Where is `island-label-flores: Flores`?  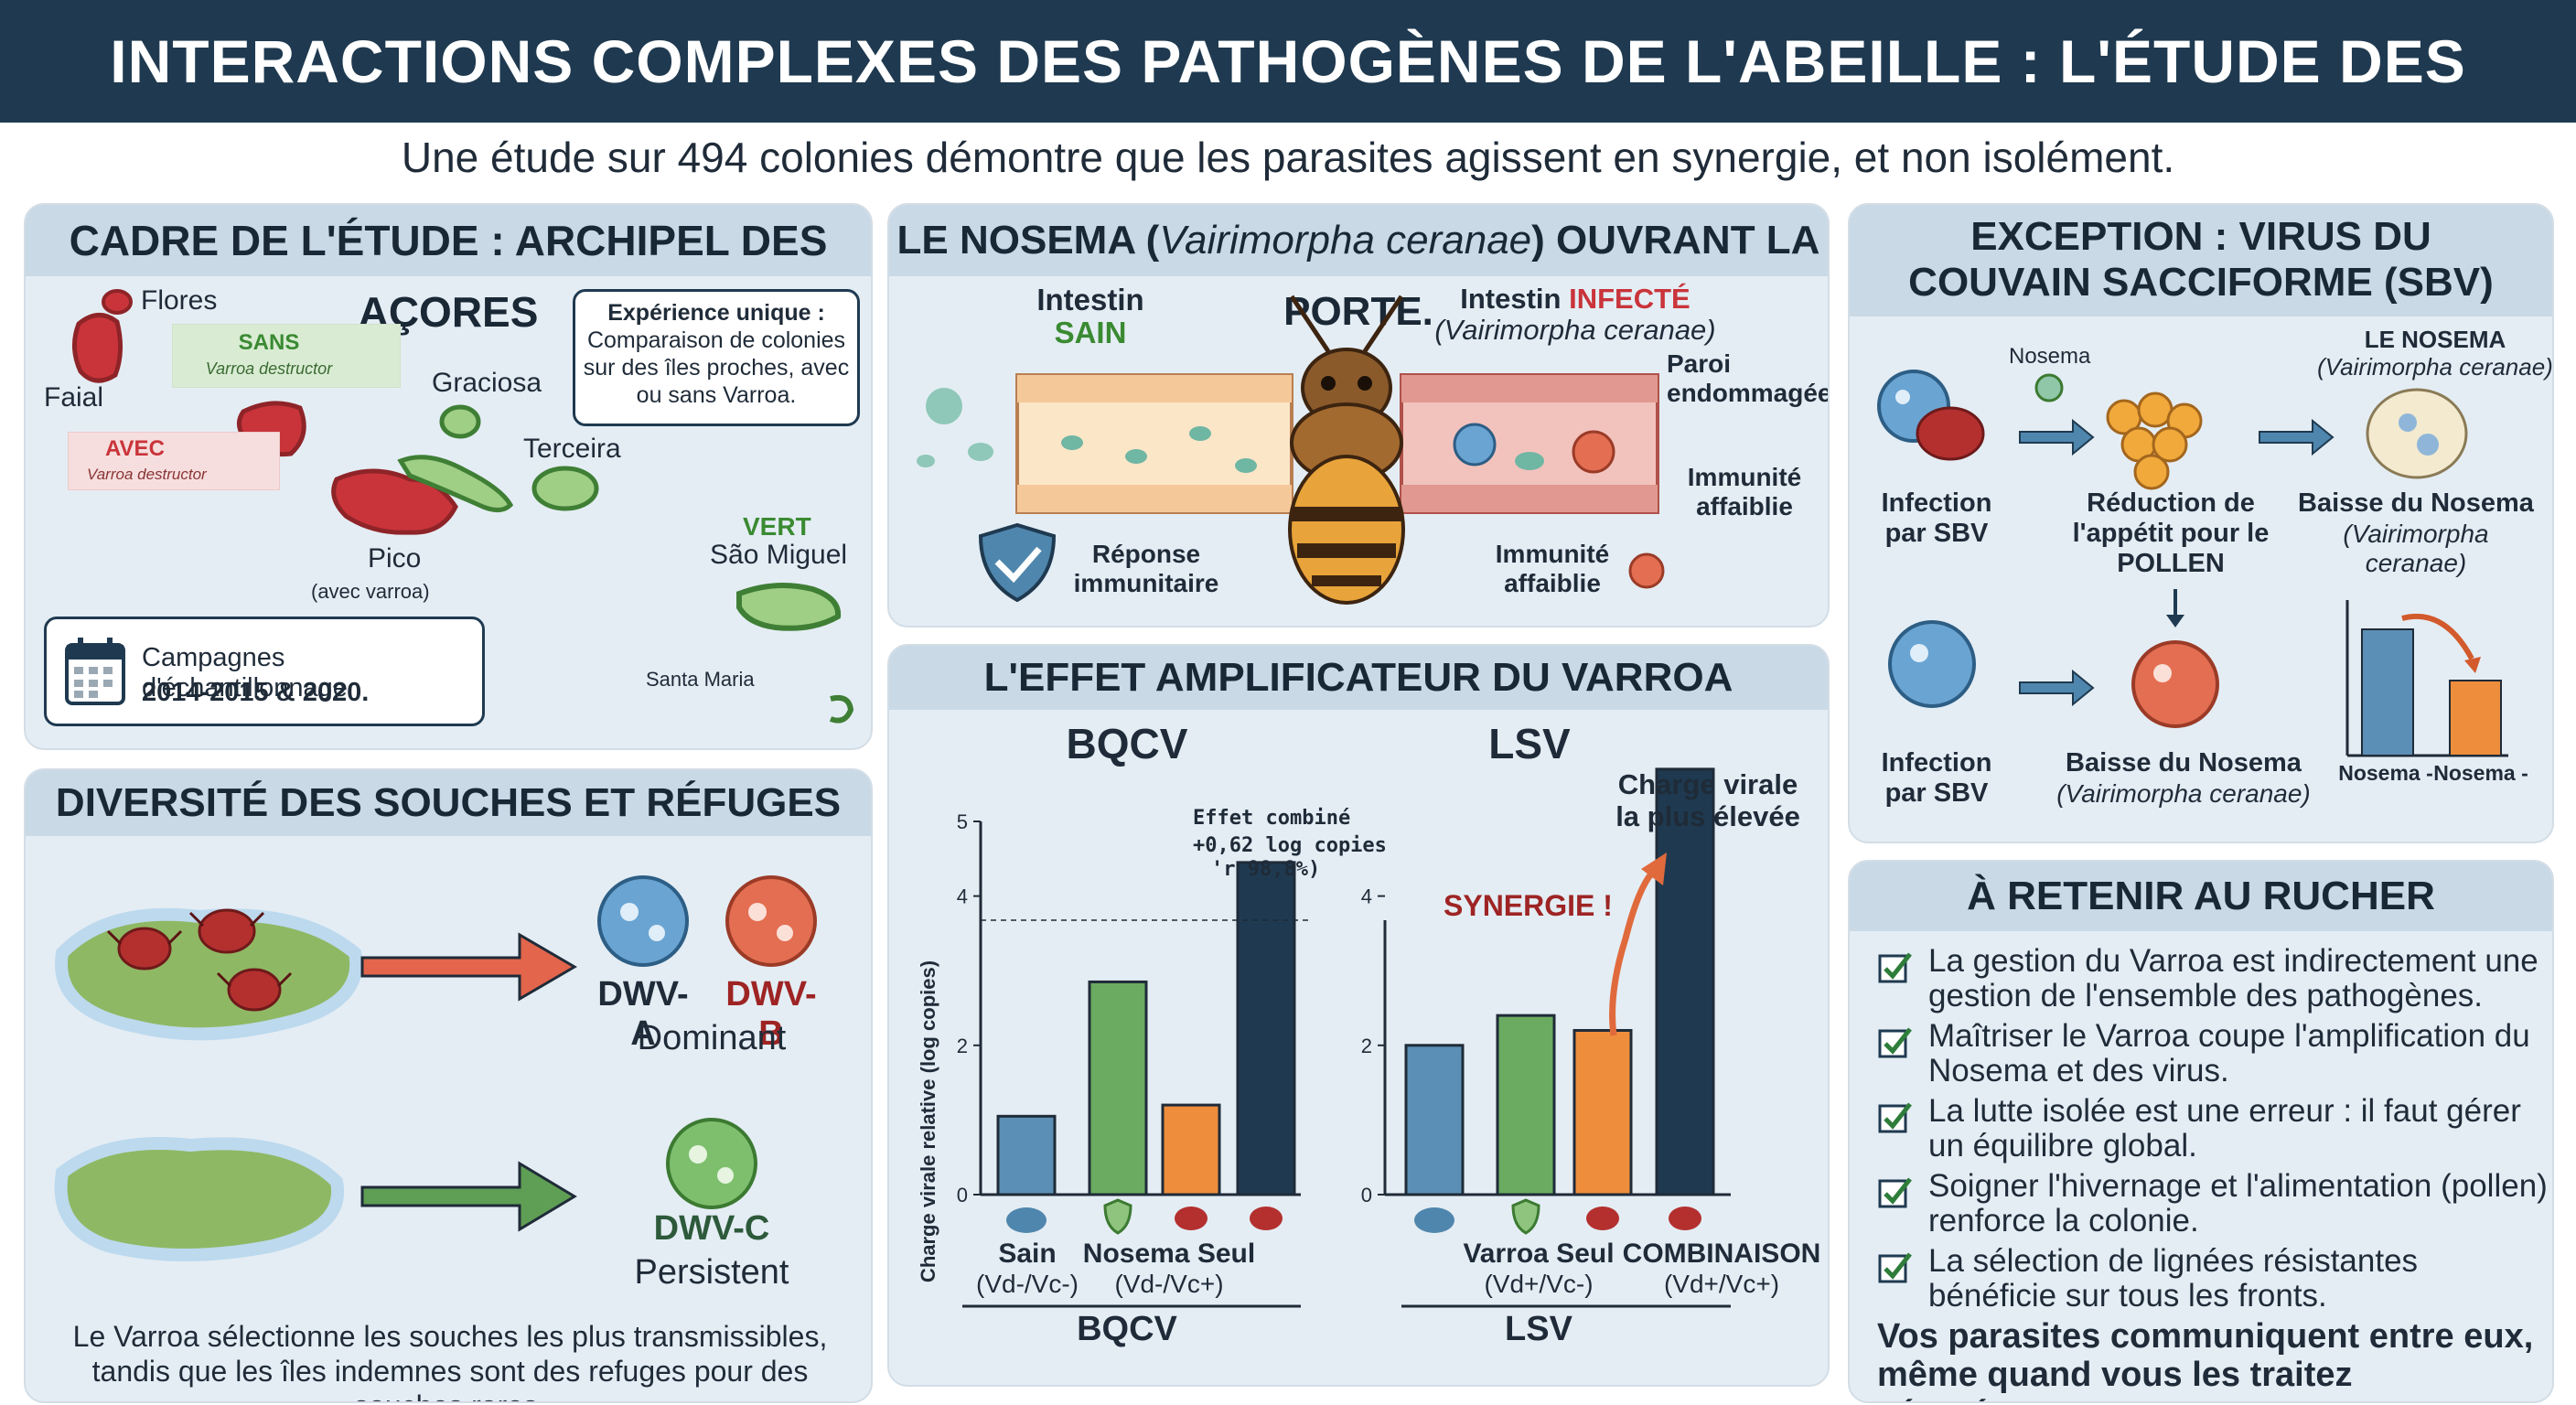
island-label-flores: Flores is located at coordinates (179, 300).